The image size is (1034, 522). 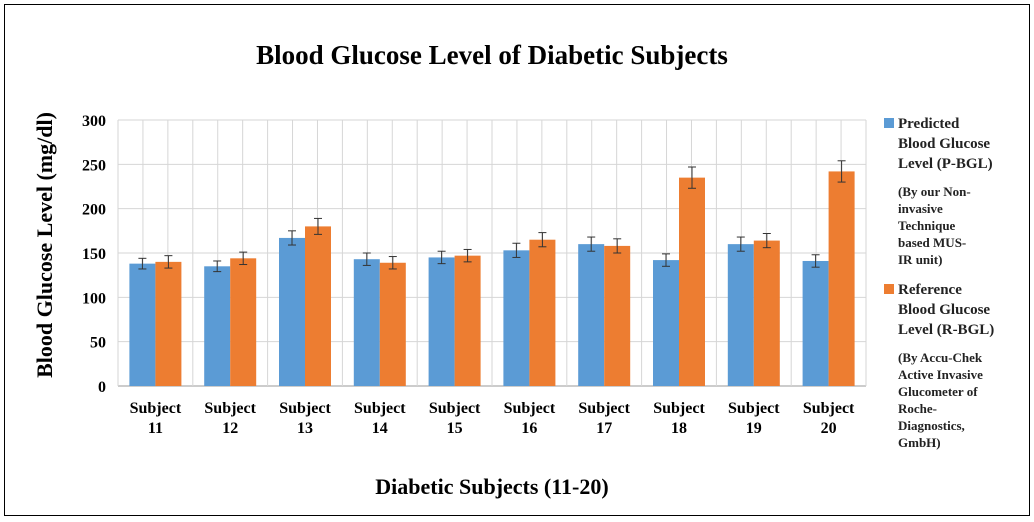 I want to click on x-tick-label: Subject 12, so click(x=230, y=418).